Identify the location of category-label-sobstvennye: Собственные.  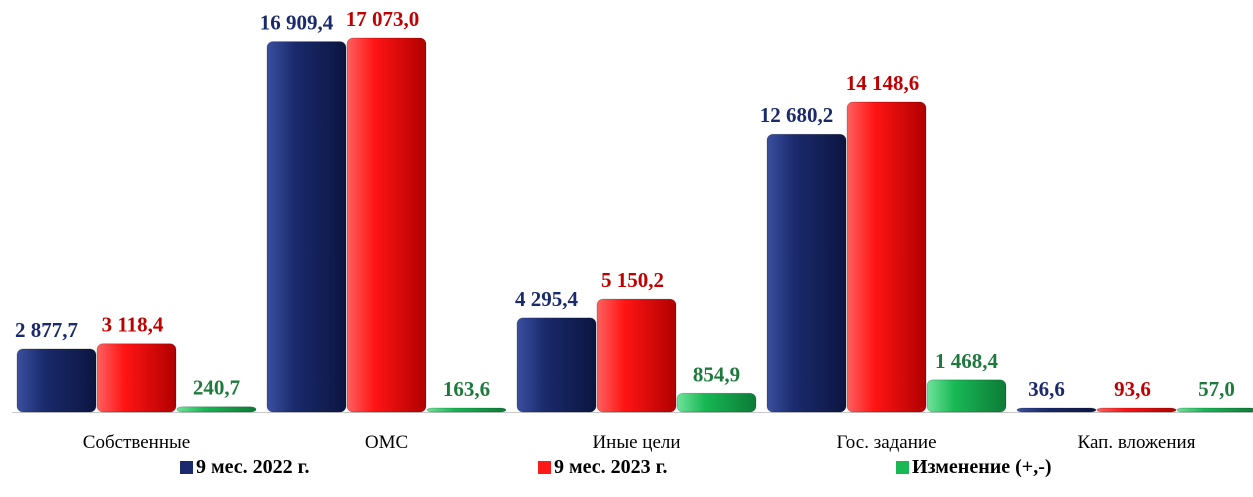
(136, 442).